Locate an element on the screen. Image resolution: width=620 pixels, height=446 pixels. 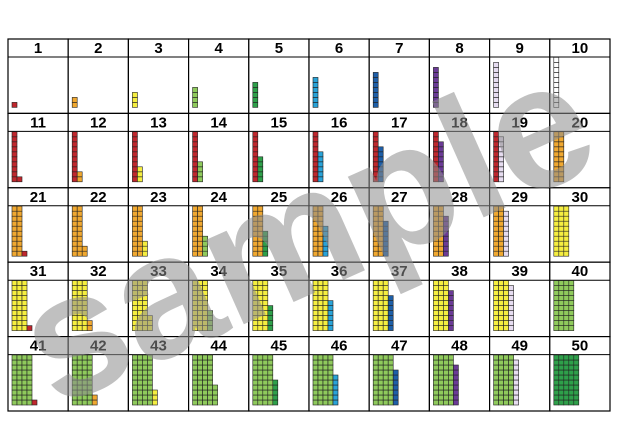
card-border is located at coordinates (520, 76).